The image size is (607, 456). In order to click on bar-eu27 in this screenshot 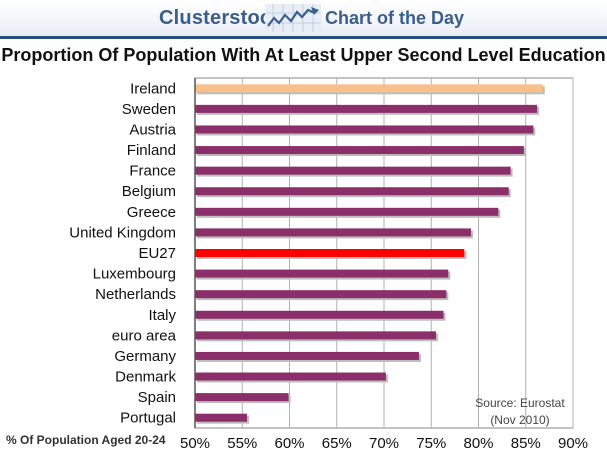, I will do `click(330, 253)`.